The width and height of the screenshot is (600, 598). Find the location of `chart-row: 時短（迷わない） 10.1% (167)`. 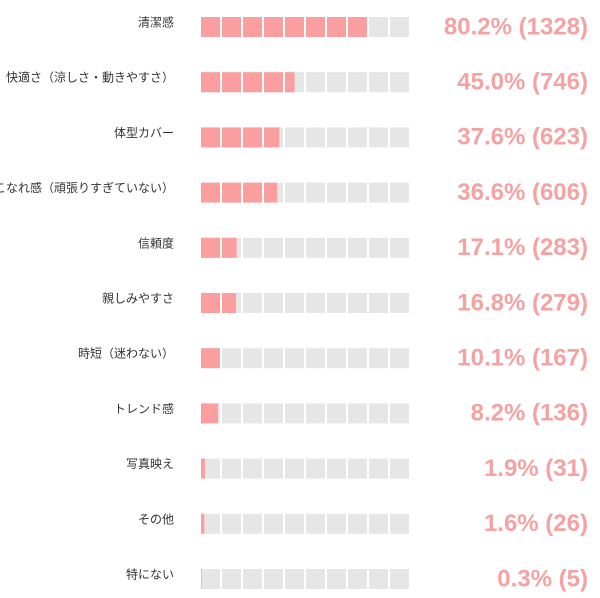

chart-row: 時短（迷わない） 10.1% (167) is located at coordinates (333, 358).